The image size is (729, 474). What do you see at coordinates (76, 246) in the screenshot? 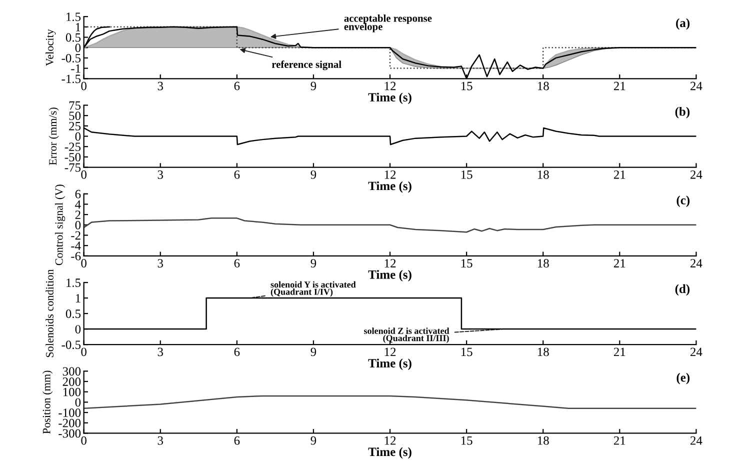
I see `y-tick-label: -4` at bounding box center [76, 246].